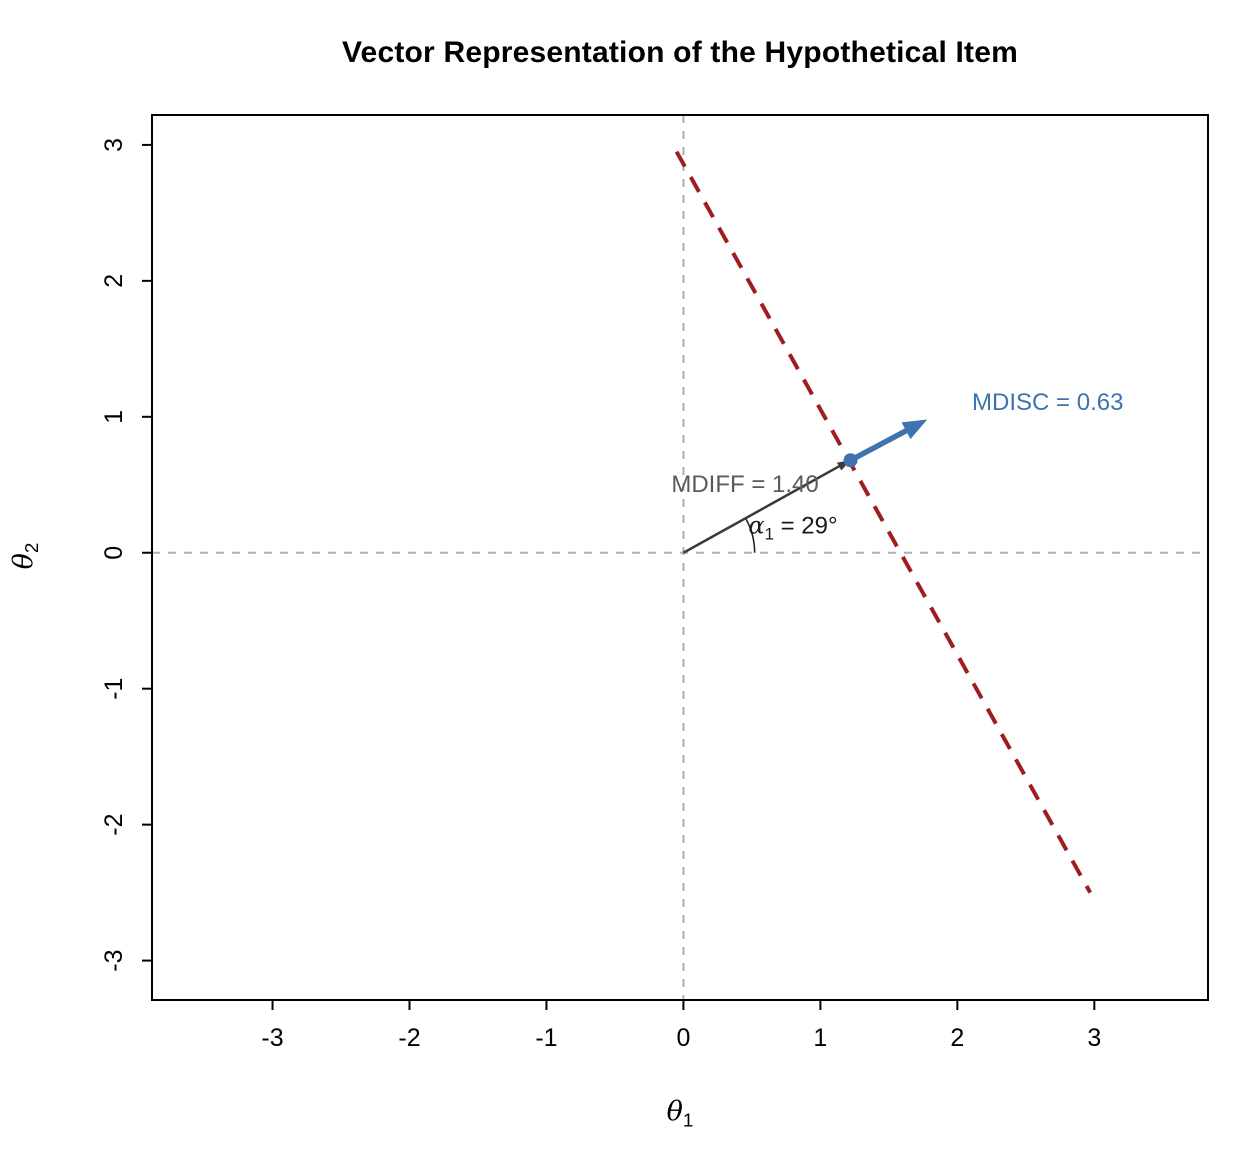 Image resolution: width=1248 pixels, height=1152 pixels. What do you see at coordinates (114, 960) in the screenshot?
I see `y-tick-label: -3` at bounding box center [114, 960].